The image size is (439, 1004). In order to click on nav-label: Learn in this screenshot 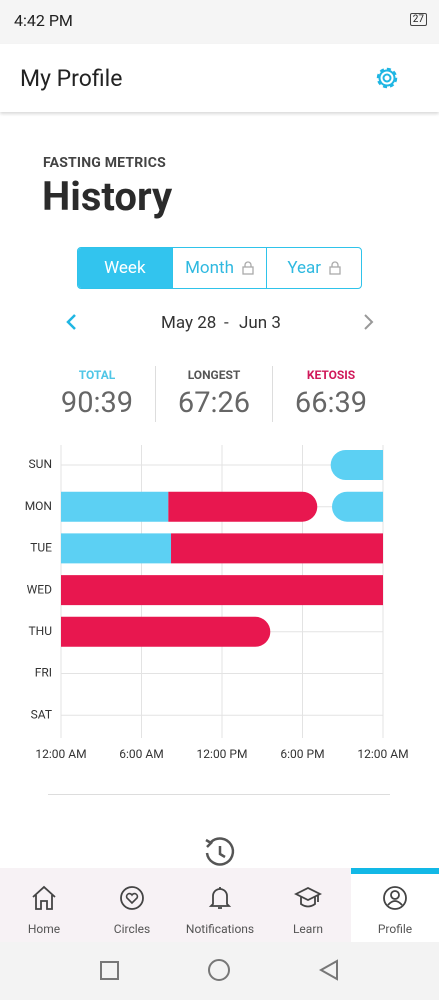, I will do `click(308, 929)`.